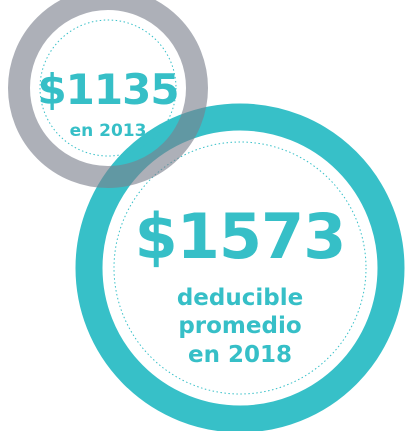 This screenshot has width=416, height=431. I want to click on amount-2018: $1573, so click(240, 236).